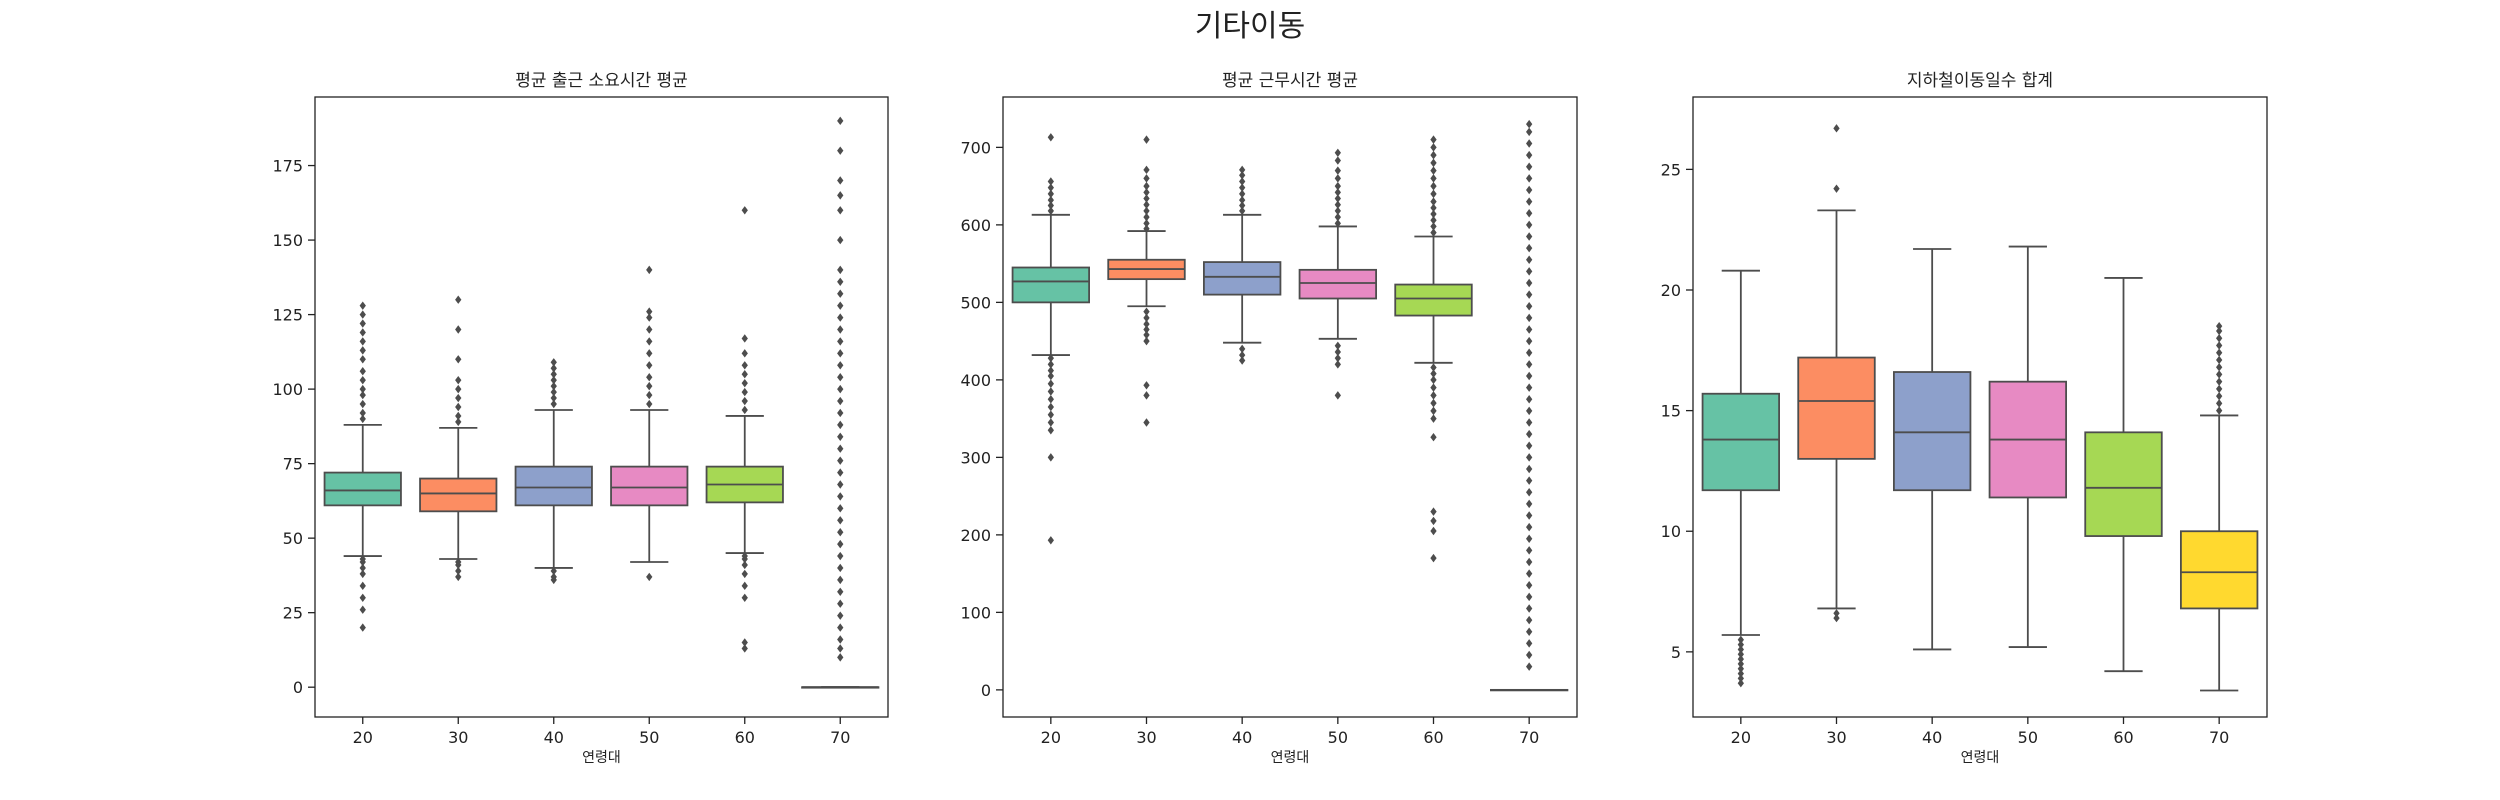 This screenshot has height=800, width=2500. Describe the element at coordinates (1250, 26) in the screenshot. I see `figure-suptitle: 기타이동` at that location.